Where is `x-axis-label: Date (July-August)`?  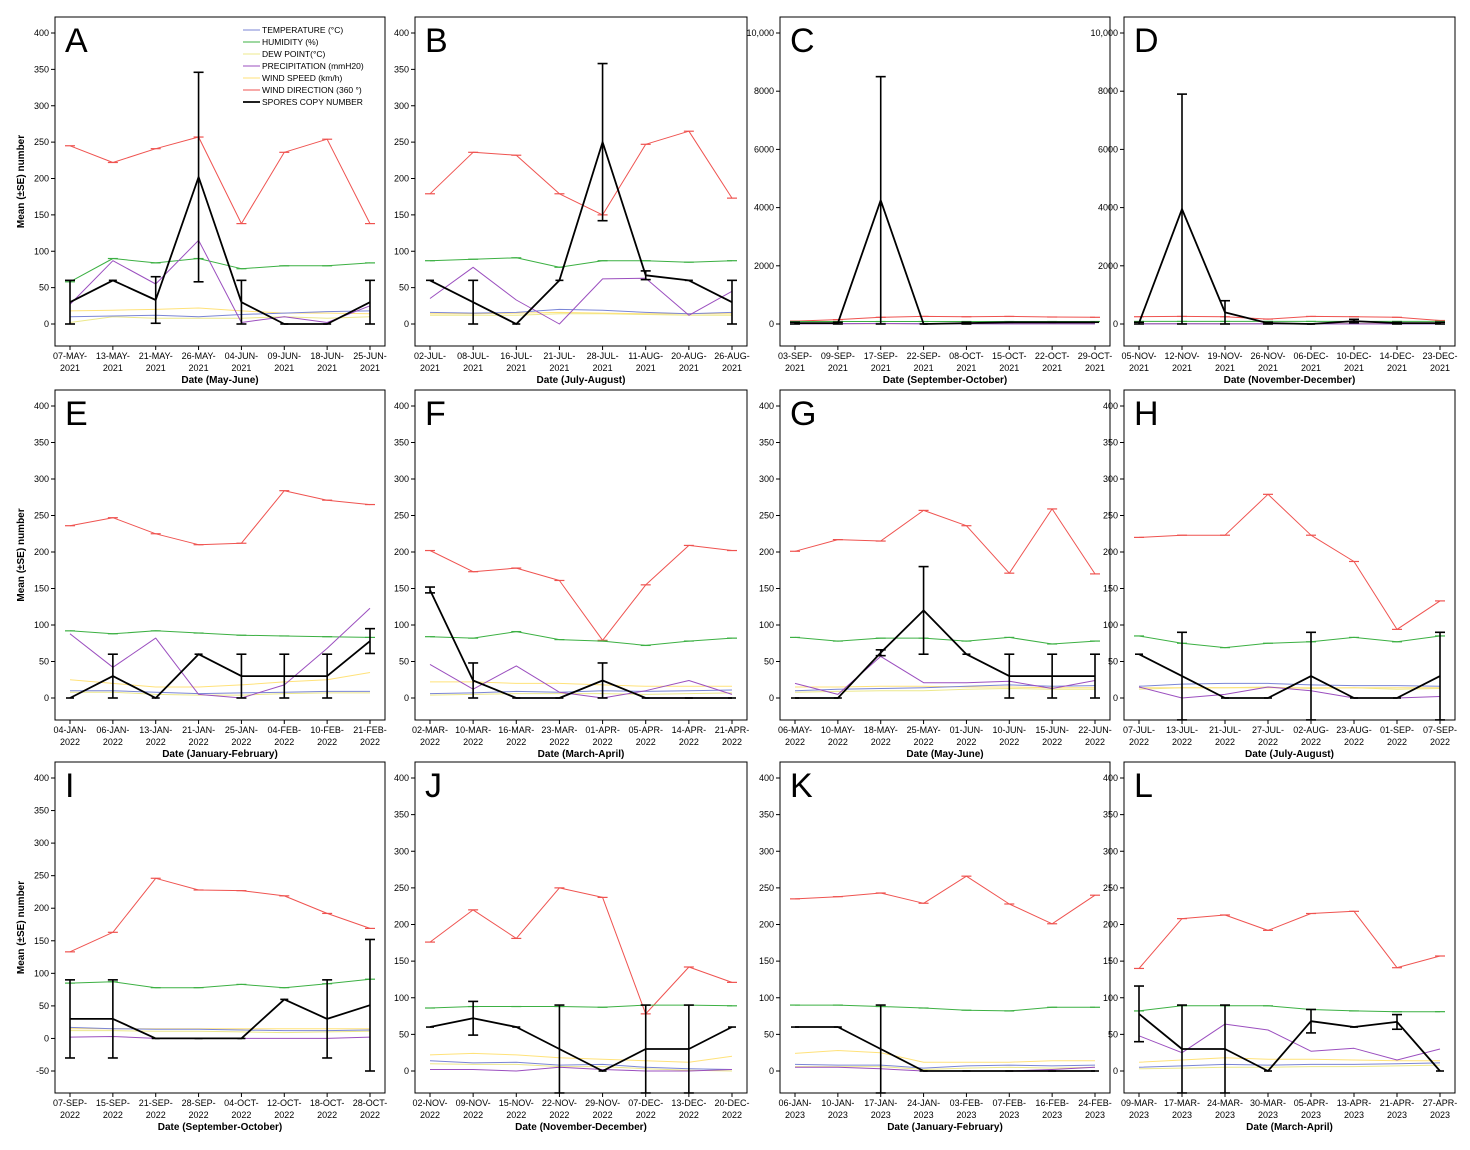
x-axis-label: Date (July-August) is located at coordinates (1289, 754).